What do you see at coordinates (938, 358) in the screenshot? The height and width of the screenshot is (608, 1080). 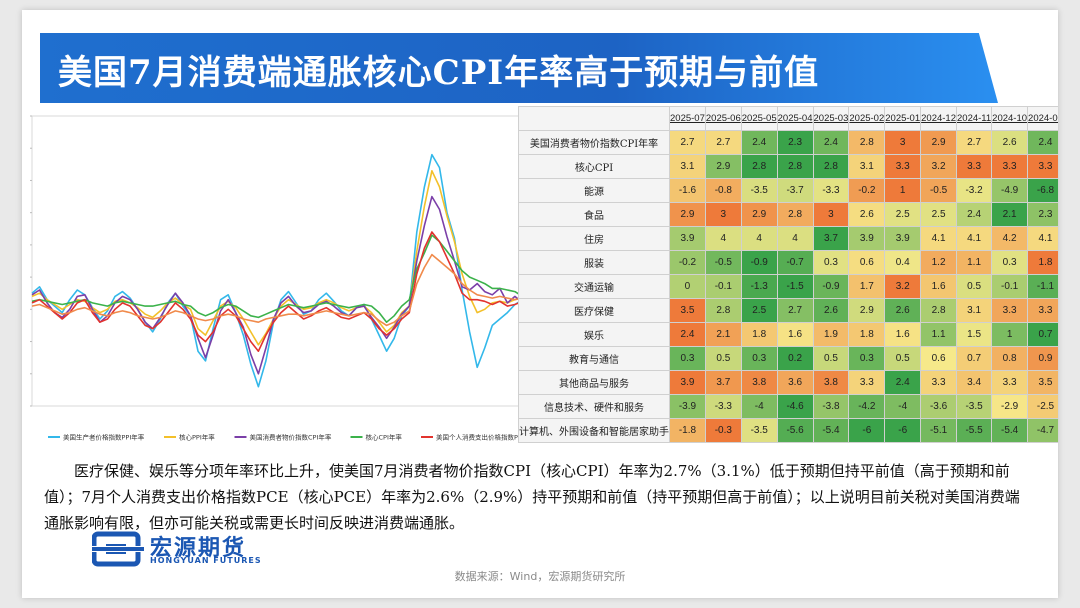 I see `table-cell: 0.6` at bounding box center [938, 358].